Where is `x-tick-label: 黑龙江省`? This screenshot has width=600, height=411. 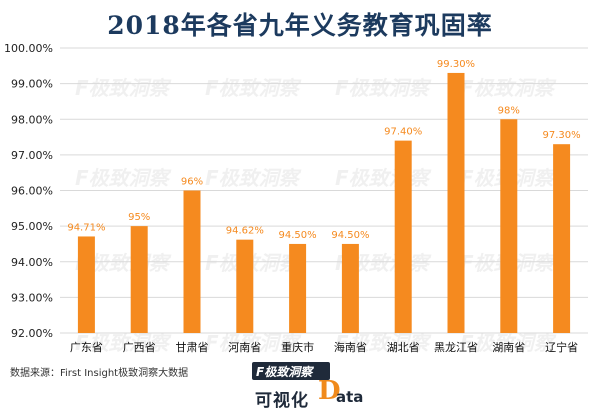
x-tick-label: 黑龙江省 is located at coordinates (456, 347).